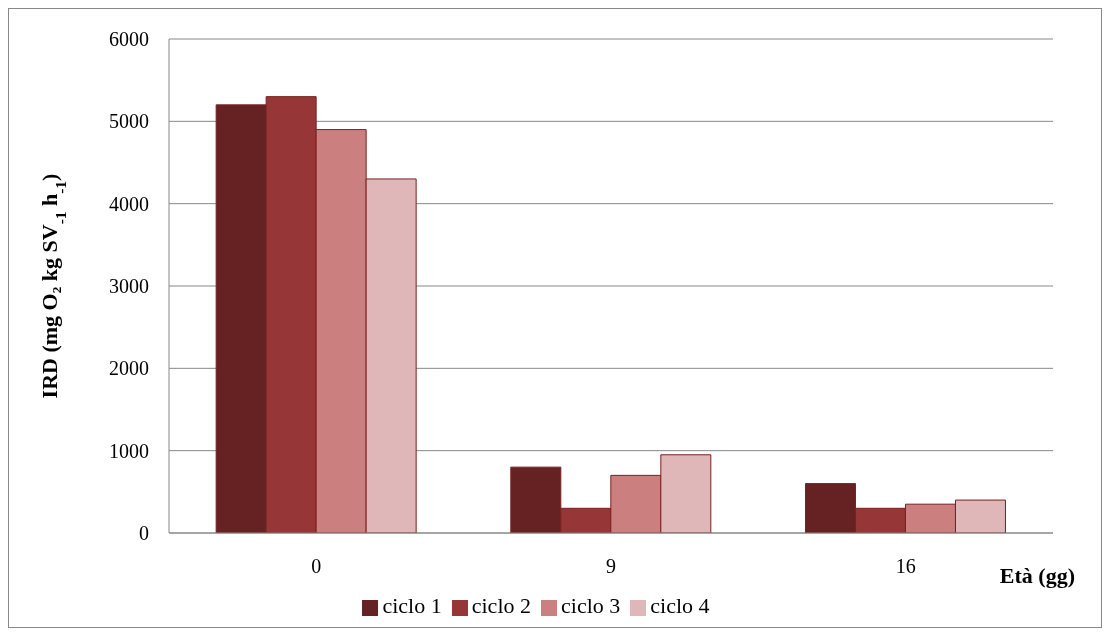  I want to click on legend-label: ciclo 4, so click(680, 605).